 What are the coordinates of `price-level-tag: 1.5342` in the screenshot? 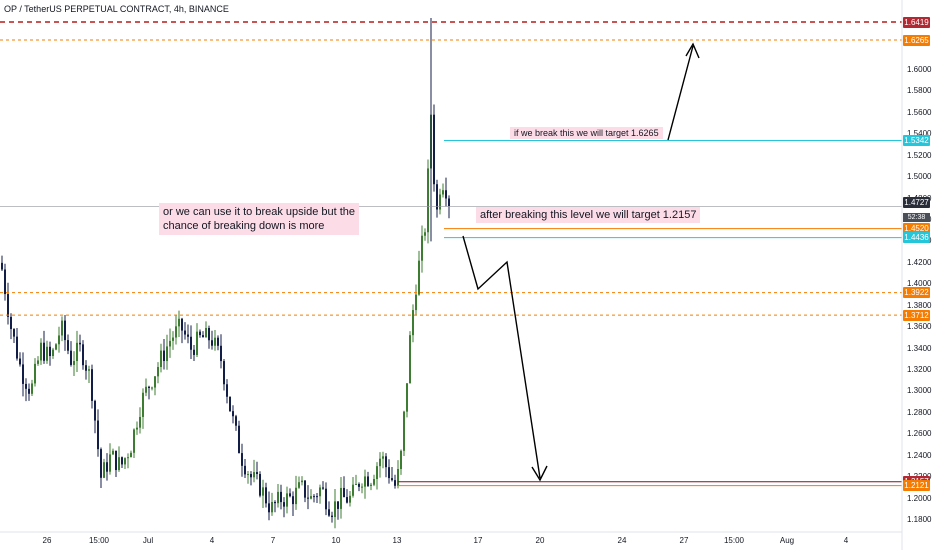 It's located at (916, 140).